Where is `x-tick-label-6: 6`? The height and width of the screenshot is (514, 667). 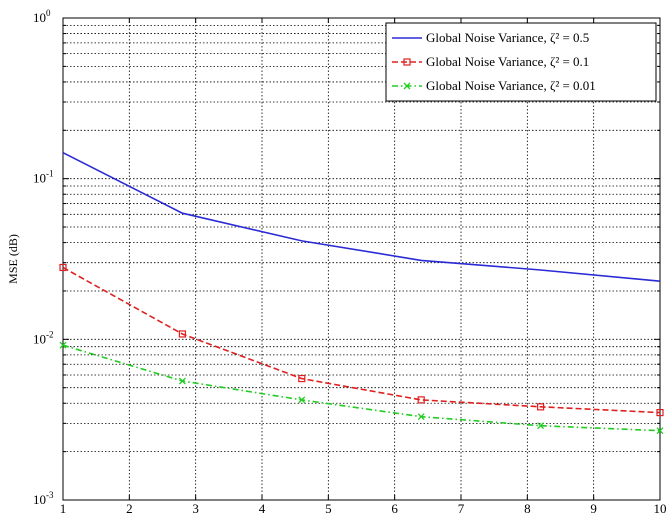 x-tick-label-6: 6 is located at coordinates (394, 507).